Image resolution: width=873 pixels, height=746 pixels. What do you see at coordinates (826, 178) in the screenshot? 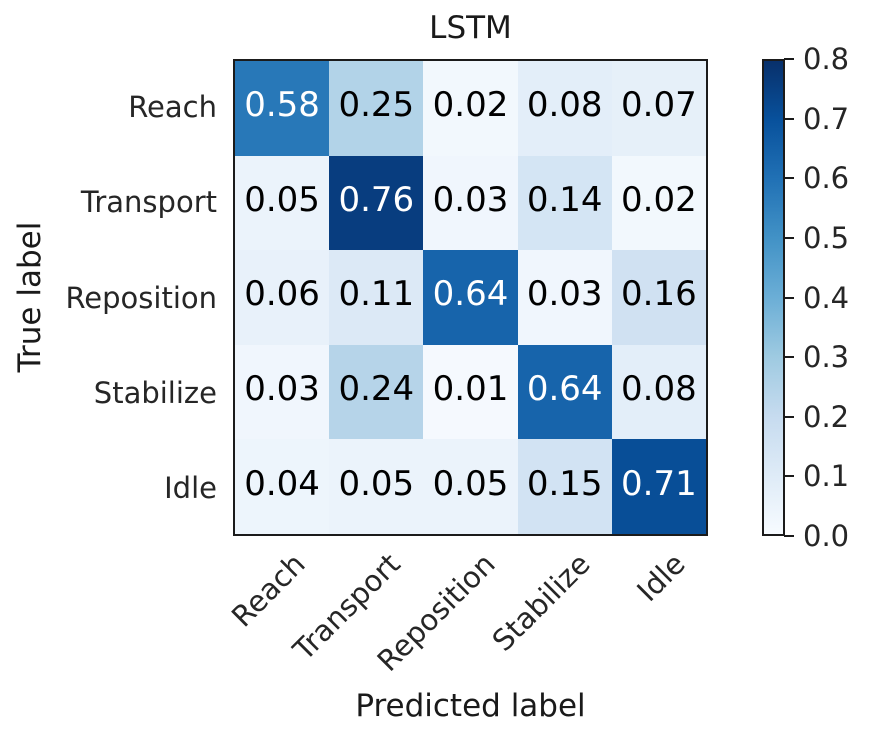
I see `colorbar-tick-label: 0.6` at bounding box center [826, 178].